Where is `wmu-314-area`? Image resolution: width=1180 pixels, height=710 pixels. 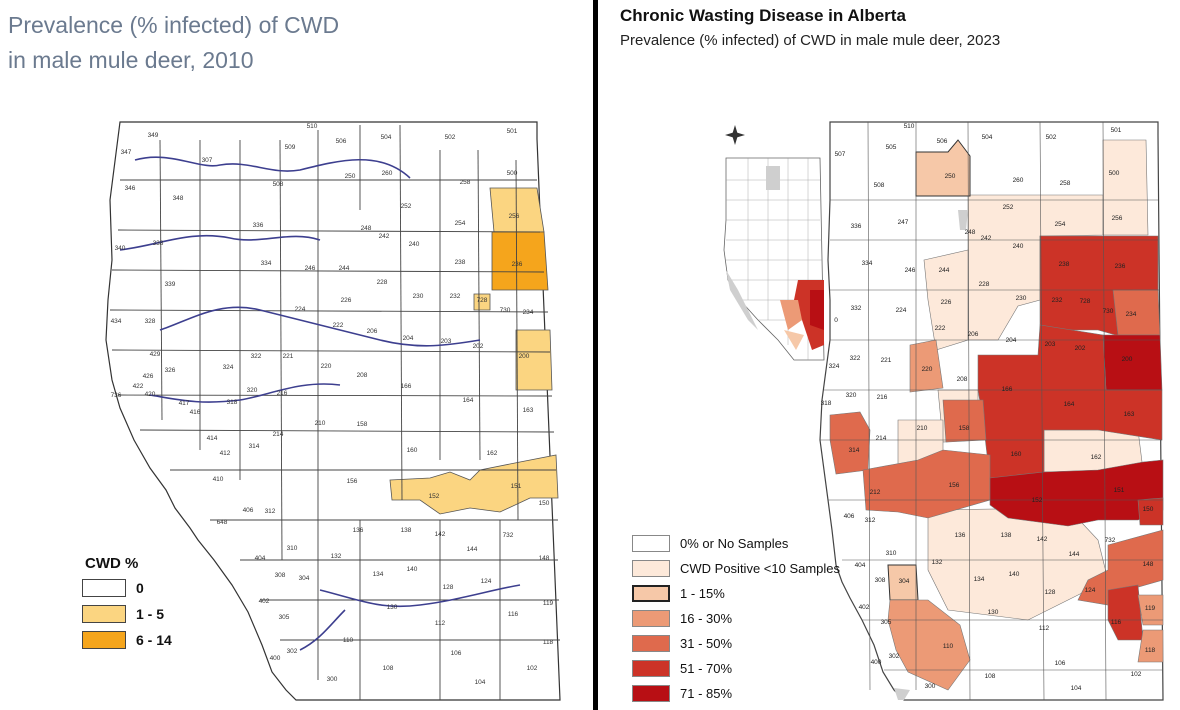 wmu-314-area is located at coordinates (850, 443).